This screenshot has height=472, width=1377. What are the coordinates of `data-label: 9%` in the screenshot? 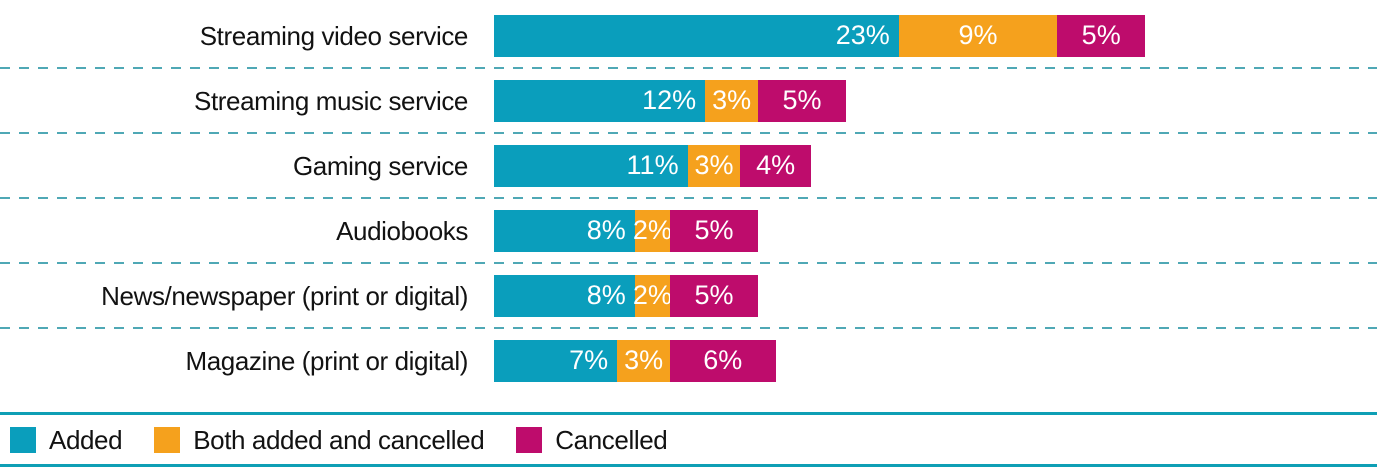 It's located at (978, 35).